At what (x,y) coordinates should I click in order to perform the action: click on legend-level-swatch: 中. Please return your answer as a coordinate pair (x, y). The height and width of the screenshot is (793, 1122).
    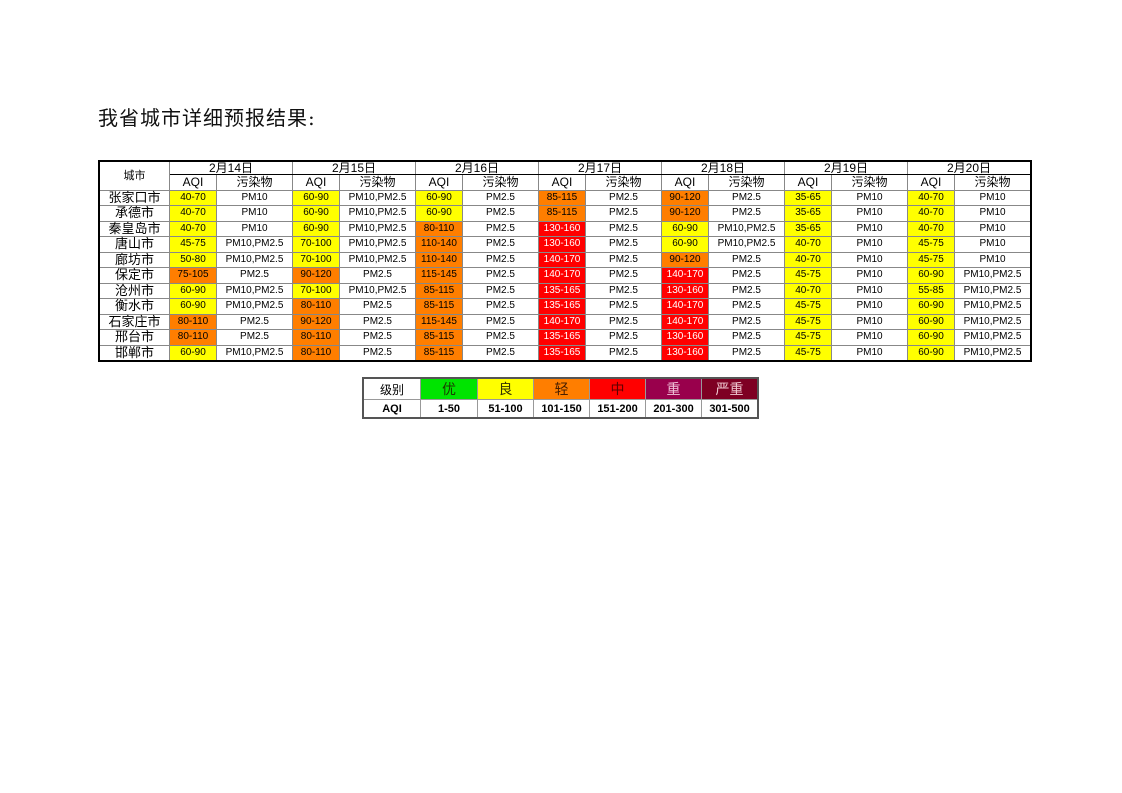
    Looking at the image, I should click on (617, 388).